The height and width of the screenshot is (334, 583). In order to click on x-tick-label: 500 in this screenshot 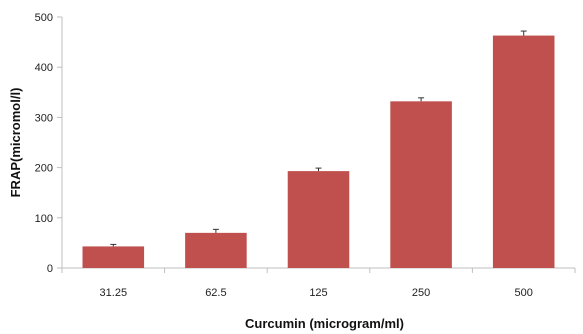, I will do `click(524, 293)`.